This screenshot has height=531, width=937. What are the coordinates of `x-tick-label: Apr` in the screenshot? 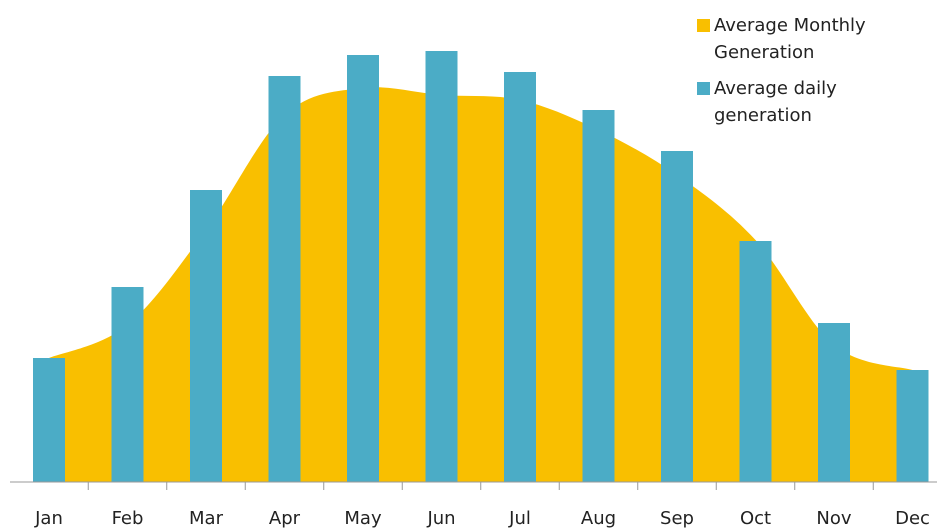 It's located at (285, 518).